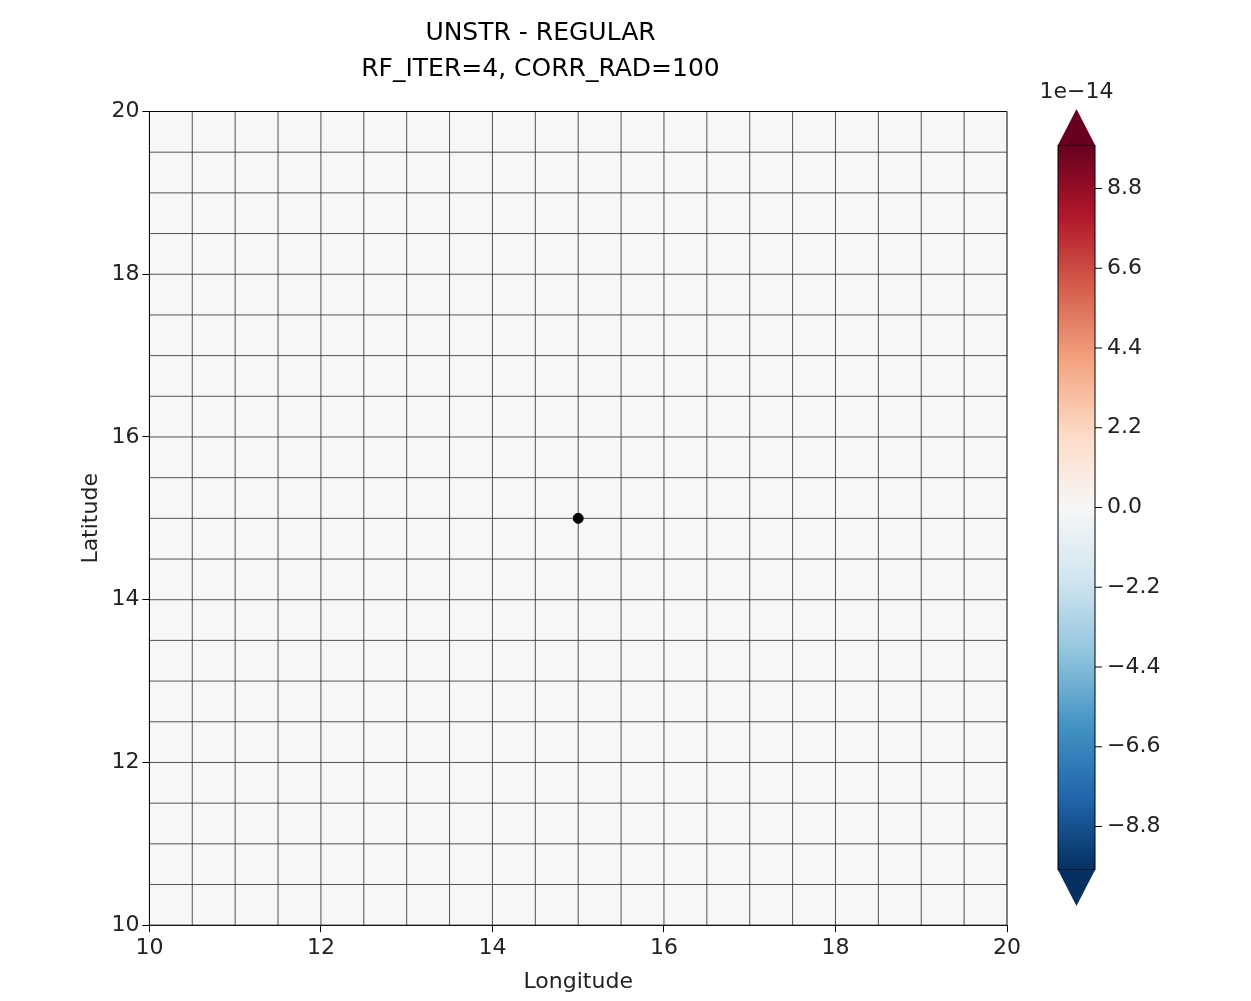  I want to click on x-axis-title: Longitude, so click(578, 980).